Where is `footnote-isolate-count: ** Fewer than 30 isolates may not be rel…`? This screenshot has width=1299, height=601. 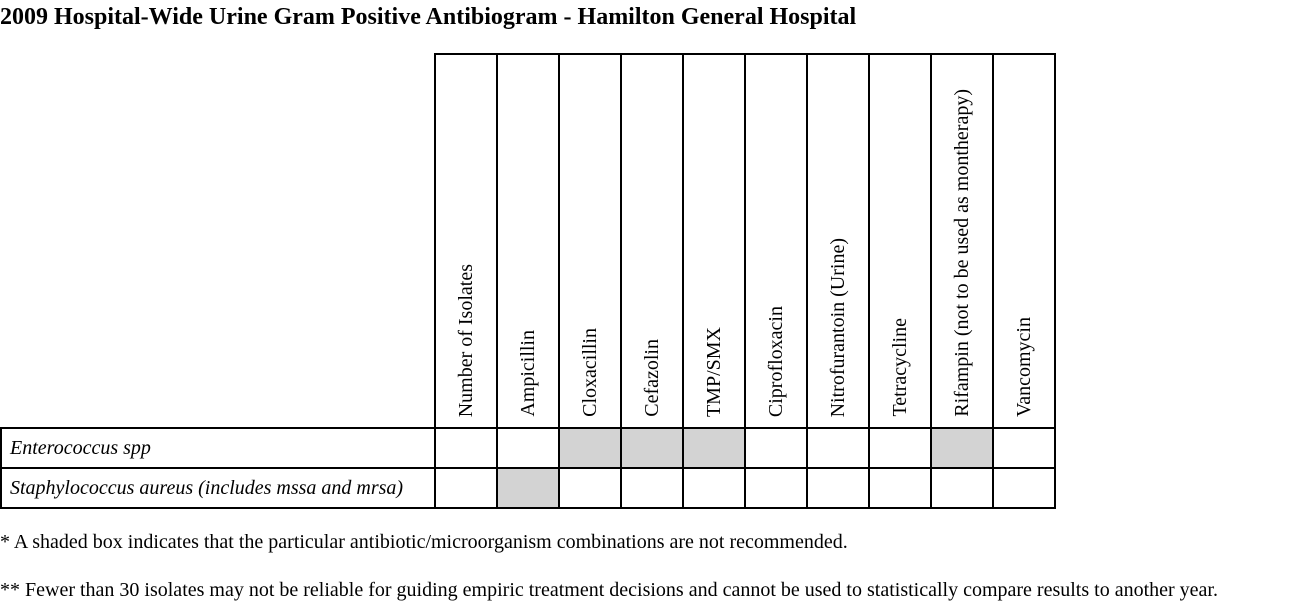 footnote-isolate-count: ** Fewer than 30 isolates may not be rel… is located at coordinates (609, 590).